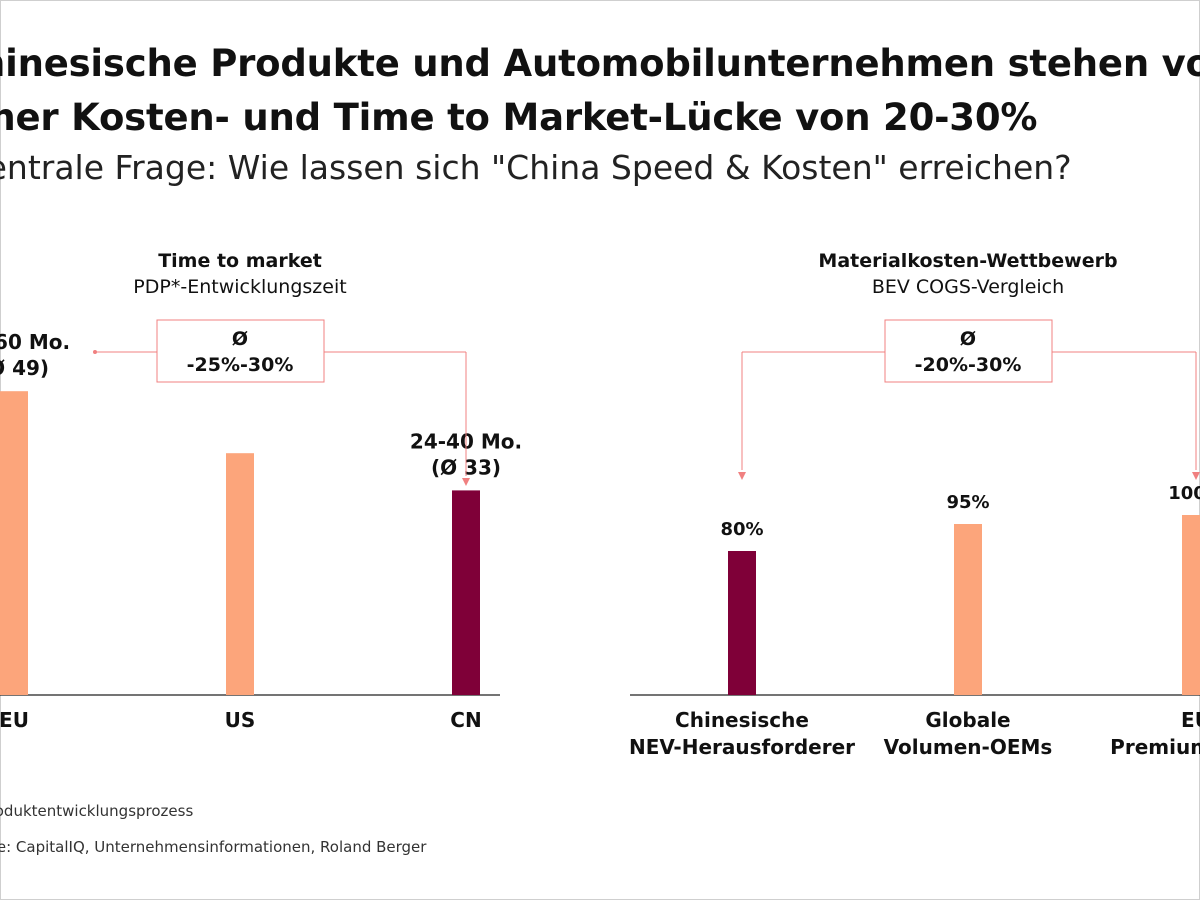 This screenshot has height=900, width=1200. I want to click on chart-1-category-label: US, so click(240, 720).